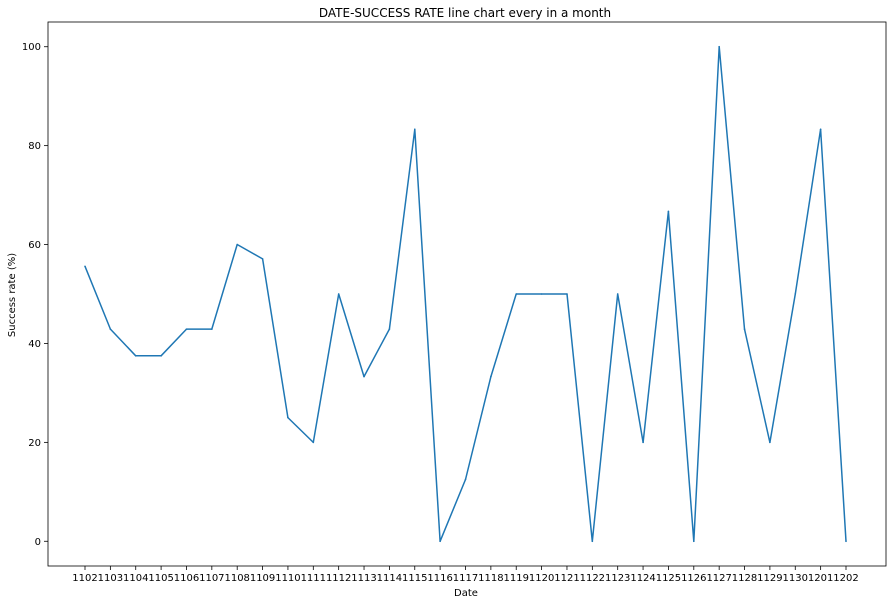 The height and width of the screenshot is (604, 891). Describe the element at coordinates (795, 578) in the screenshot. I see `x-tick-label: 1130` at that location.